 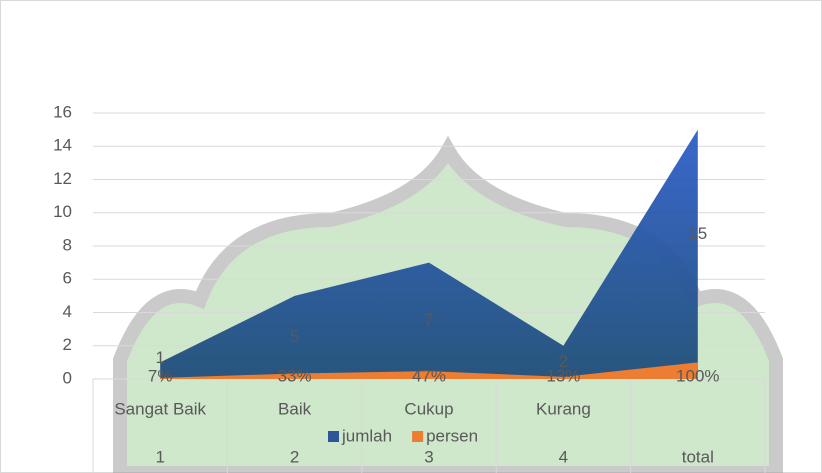 I want to click on y-tick-label: 8, so click(x=67, y=244).